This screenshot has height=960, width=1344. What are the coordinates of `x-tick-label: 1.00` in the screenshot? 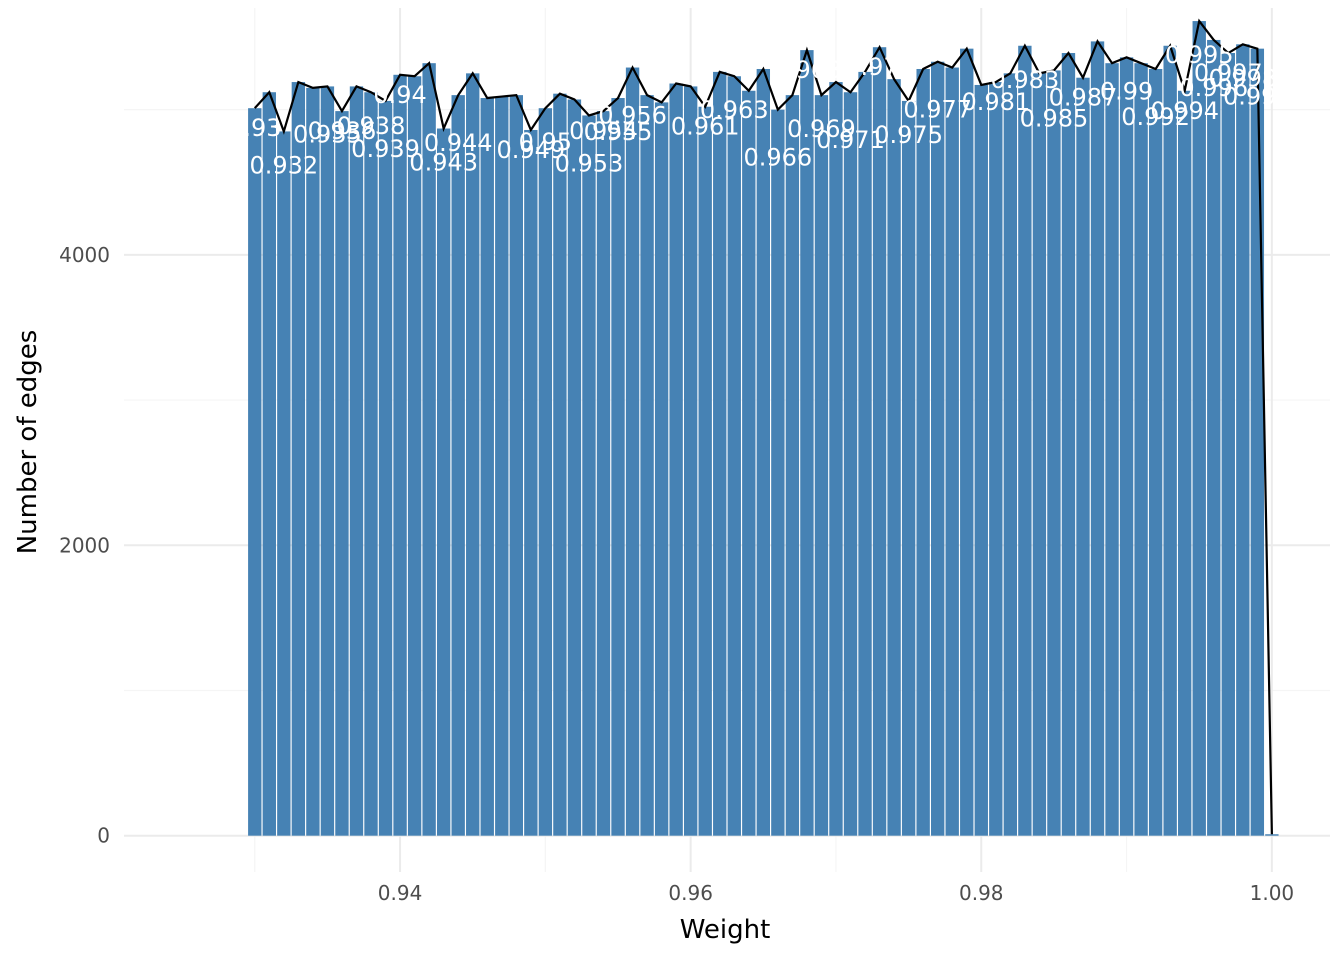 It's located at (1272, 893).